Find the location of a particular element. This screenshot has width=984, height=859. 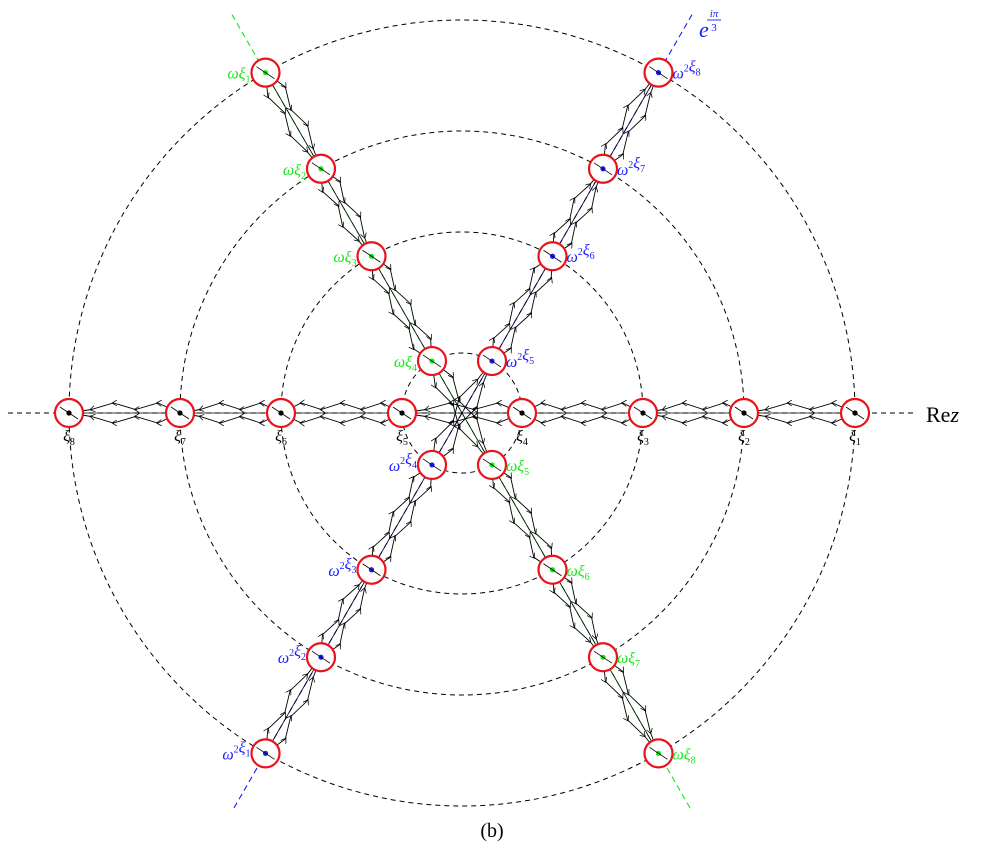

real-label-4: ξ4 is located at coordinates (522, 438).